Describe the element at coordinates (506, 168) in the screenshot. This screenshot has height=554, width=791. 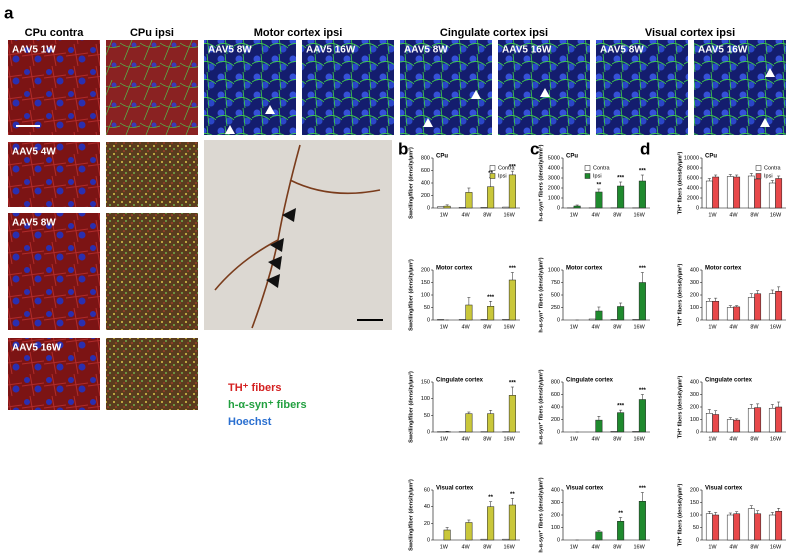
I see `legend-text: Contra` at that location.